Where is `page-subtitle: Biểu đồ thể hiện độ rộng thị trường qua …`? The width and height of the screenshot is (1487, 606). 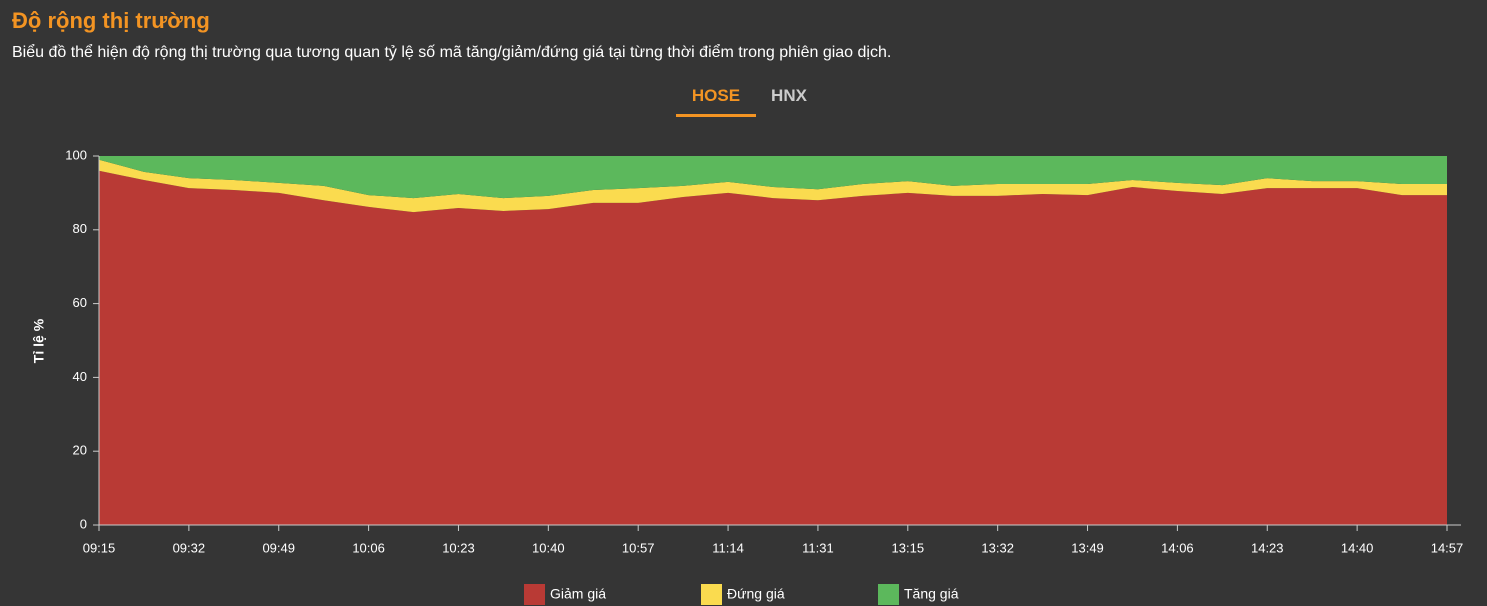
page-subtitle: Biểu đồ thể hiện độ rộng thị trường qua … is located at coordinates (452, 52).